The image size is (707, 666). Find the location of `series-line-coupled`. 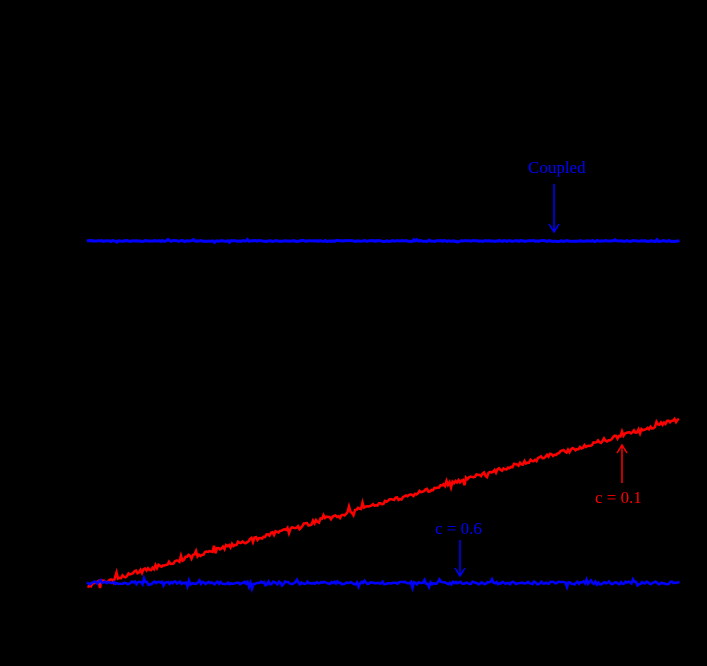

series-line-coupled is located at coordinates (383, 241).